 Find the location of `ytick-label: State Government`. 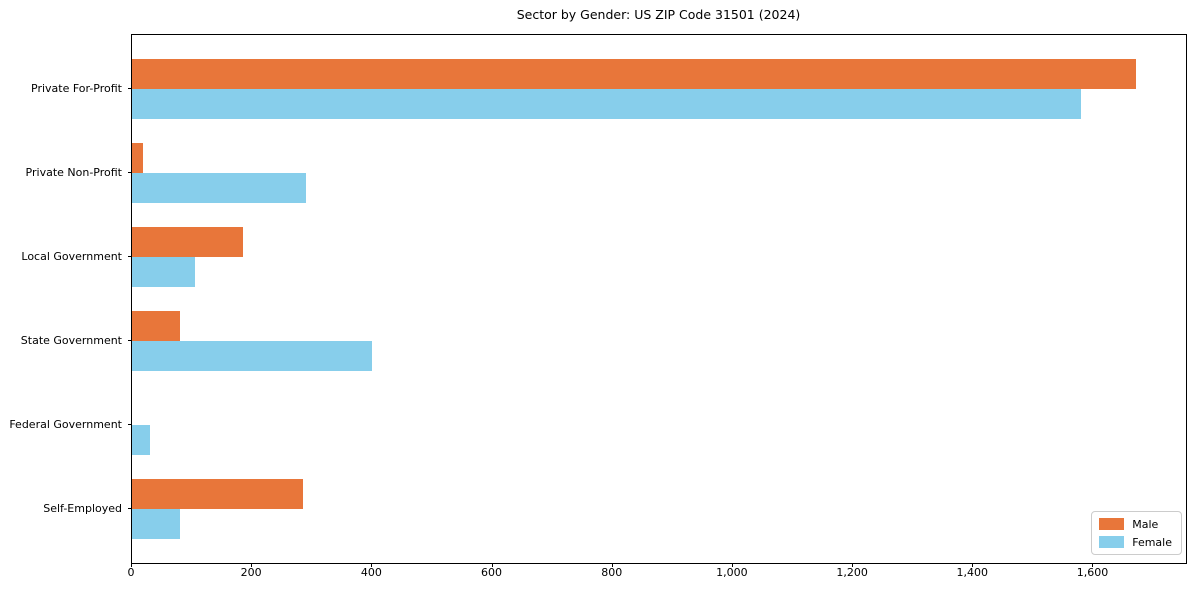

ytick-label: State Government is located at coordinates (71, 340).